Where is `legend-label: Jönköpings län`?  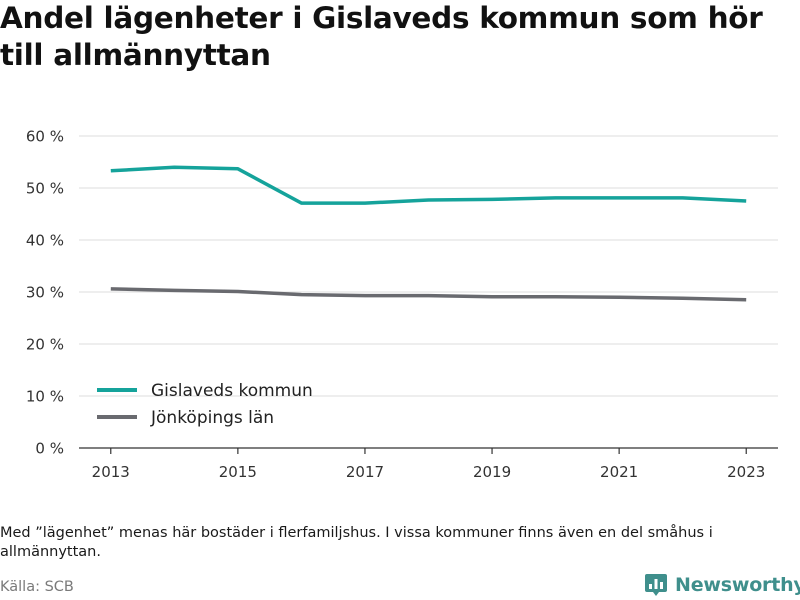
legend-label: Jönköpings län is located at coordinates (212, 418).